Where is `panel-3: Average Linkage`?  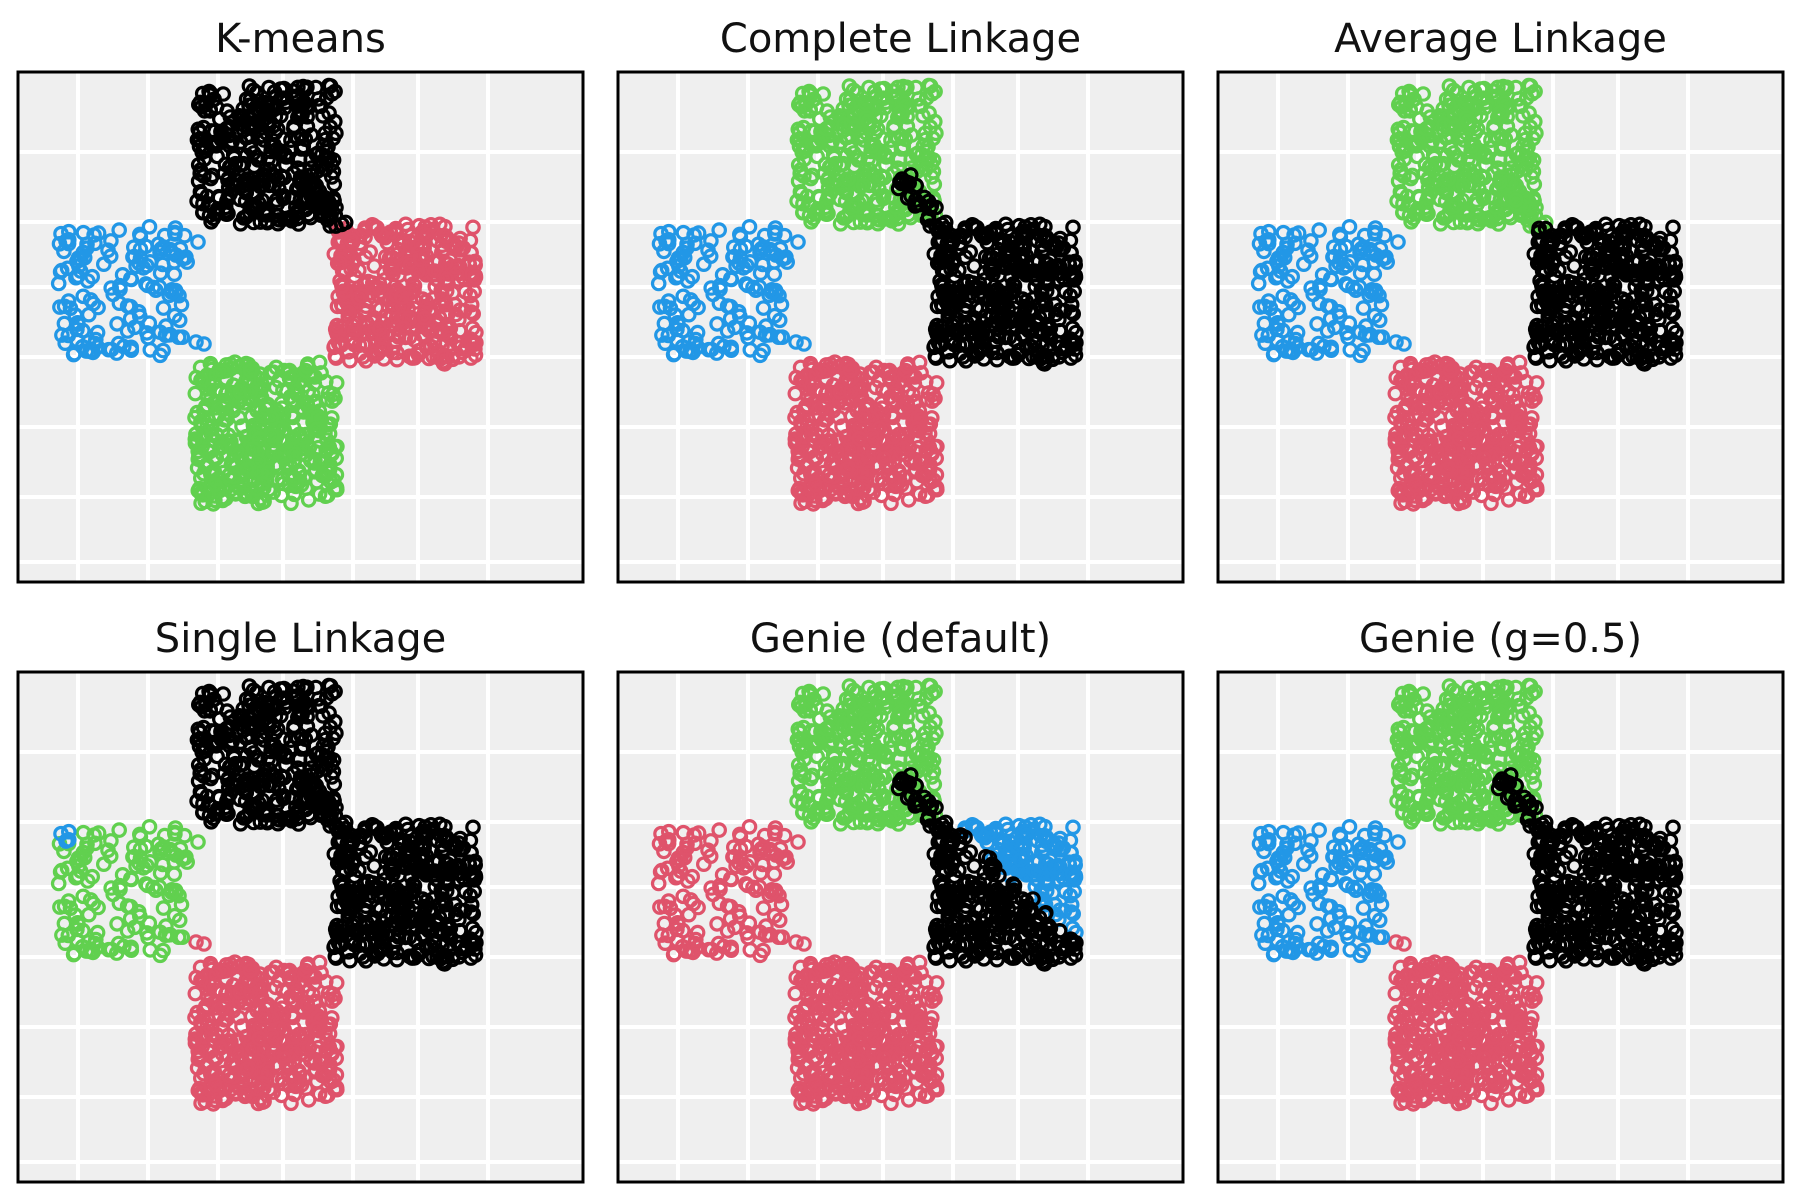
panel-3: Average Linkage is located at coordinates (1500, 300).